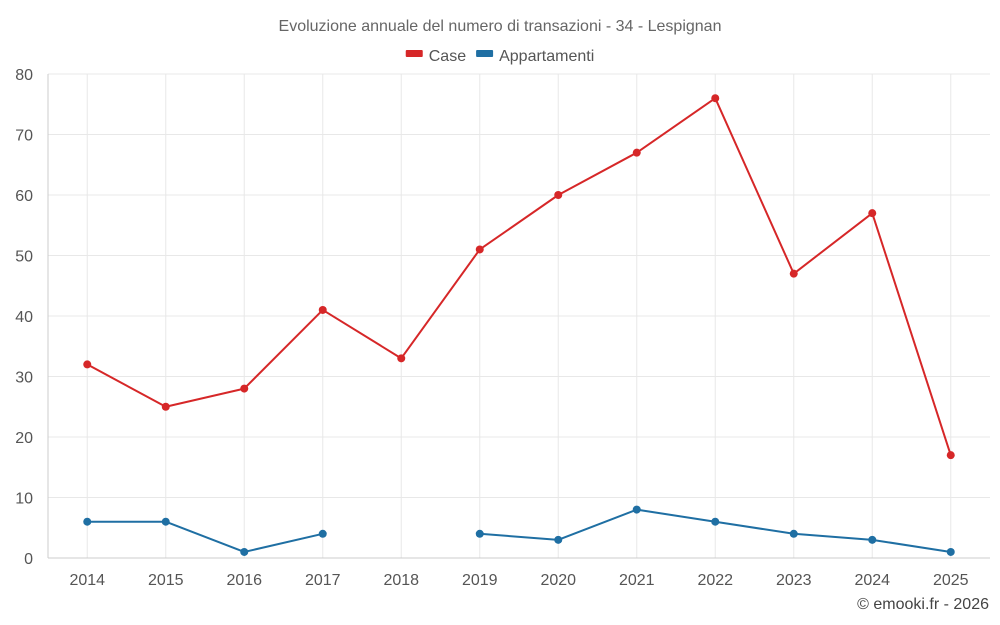 This screenshot has height=625, width=1000. What do you see at coordinates (24, 196) in the screenshot?
I see `y-tick-label: 60` at bounding box center [24, 196].